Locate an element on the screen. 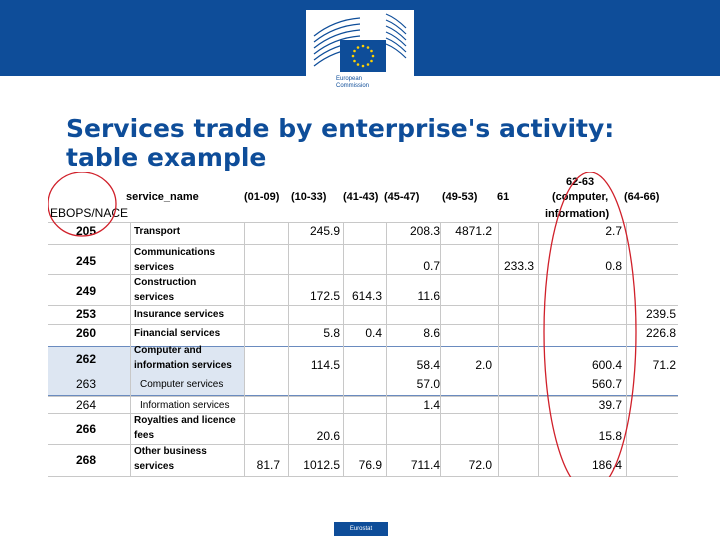 This screenshot has width=720, height=540. row-value-cell: 1012.5 is located at coordinates (321, 465).